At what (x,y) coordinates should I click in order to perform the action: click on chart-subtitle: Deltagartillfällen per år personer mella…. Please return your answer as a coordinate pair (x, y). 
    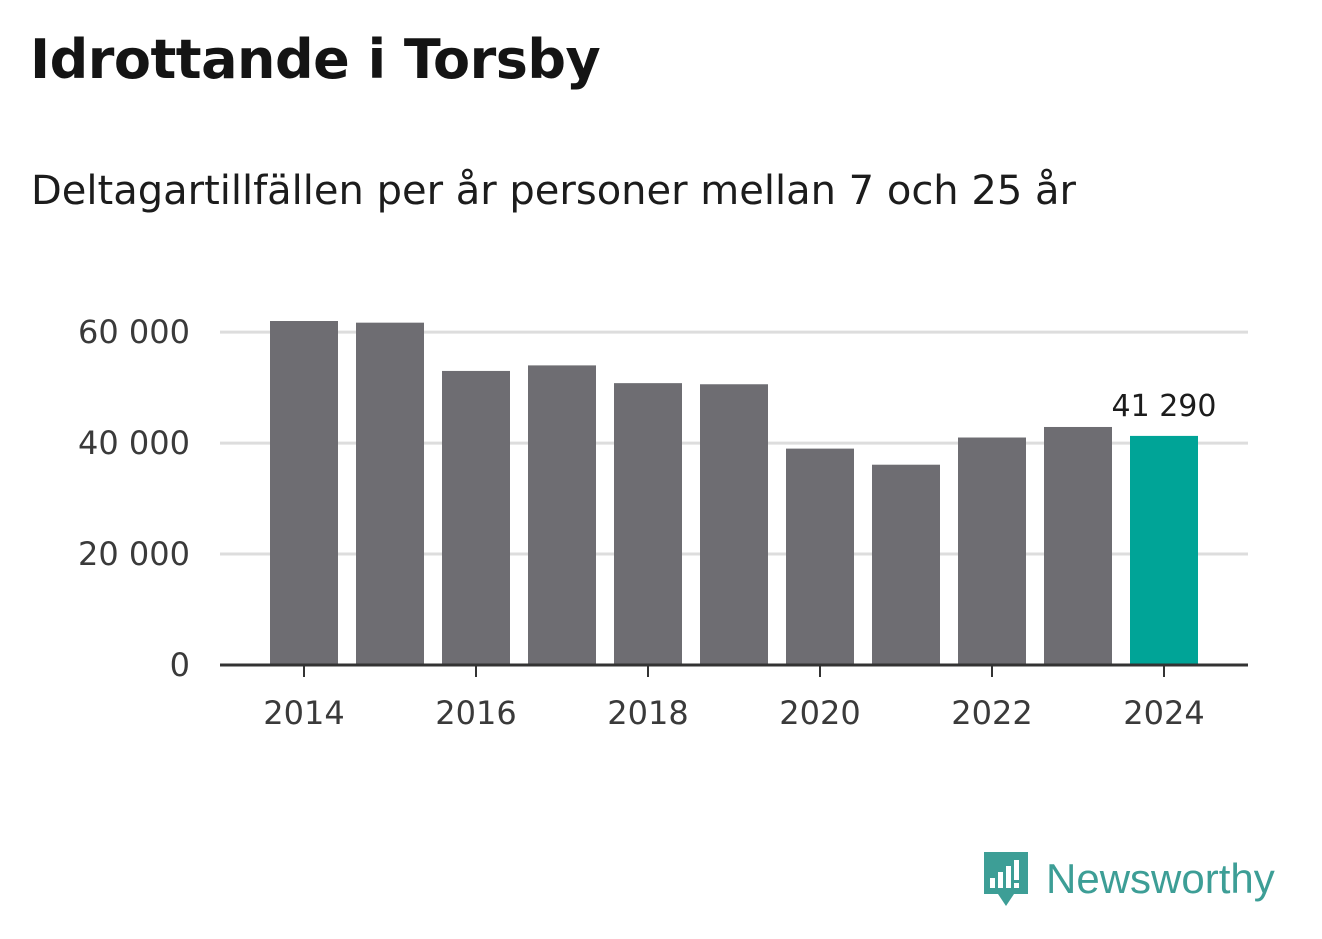
    Looking at the image, I should click on (553, 191).